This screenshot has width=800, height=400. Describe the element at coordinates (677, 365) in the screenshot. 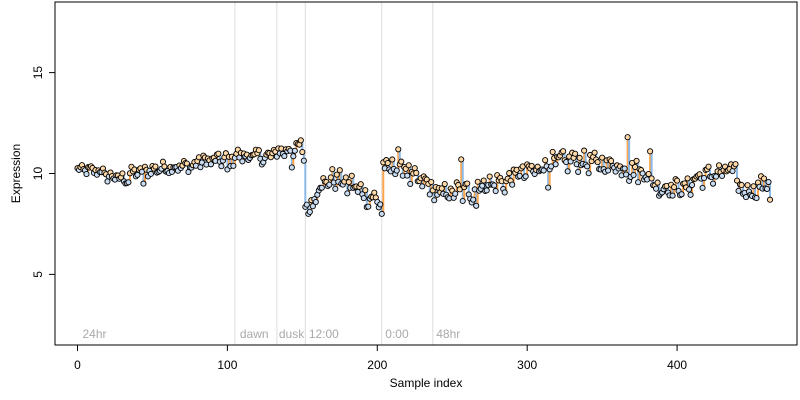

I see `x-tick-label-4: 400` at that location.